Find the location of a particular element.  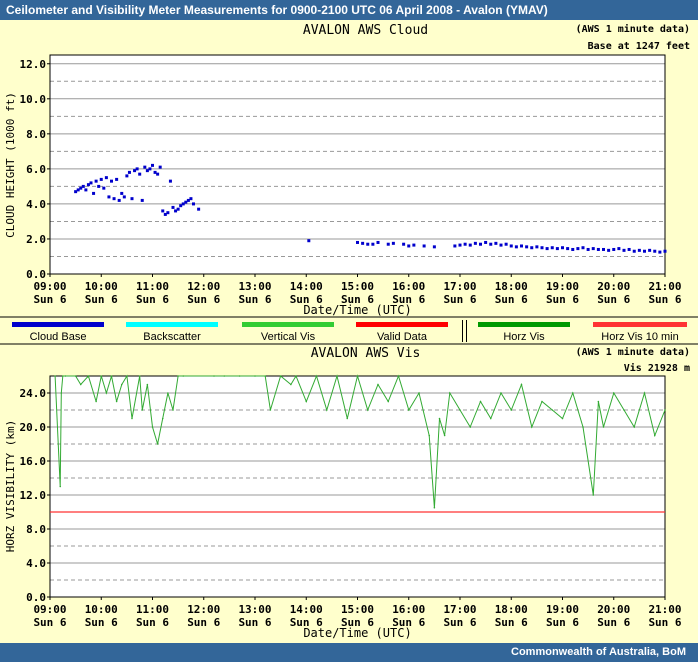

legend-label: Backscatter is located at coordinates (172, 337).